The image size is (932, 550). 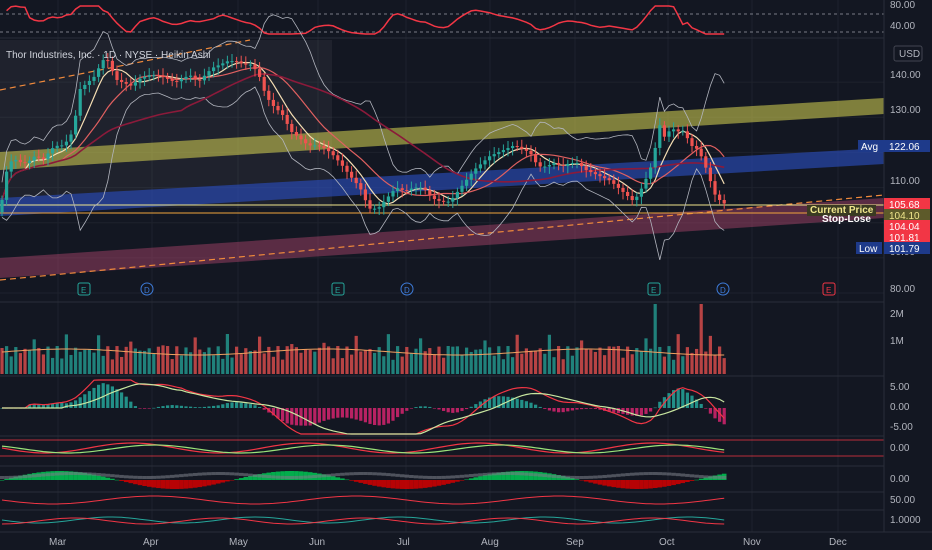 What do you see at coordinates (907, 204) in the screenshot?
I see `tag-box-close` at bounding box center [907, 204].